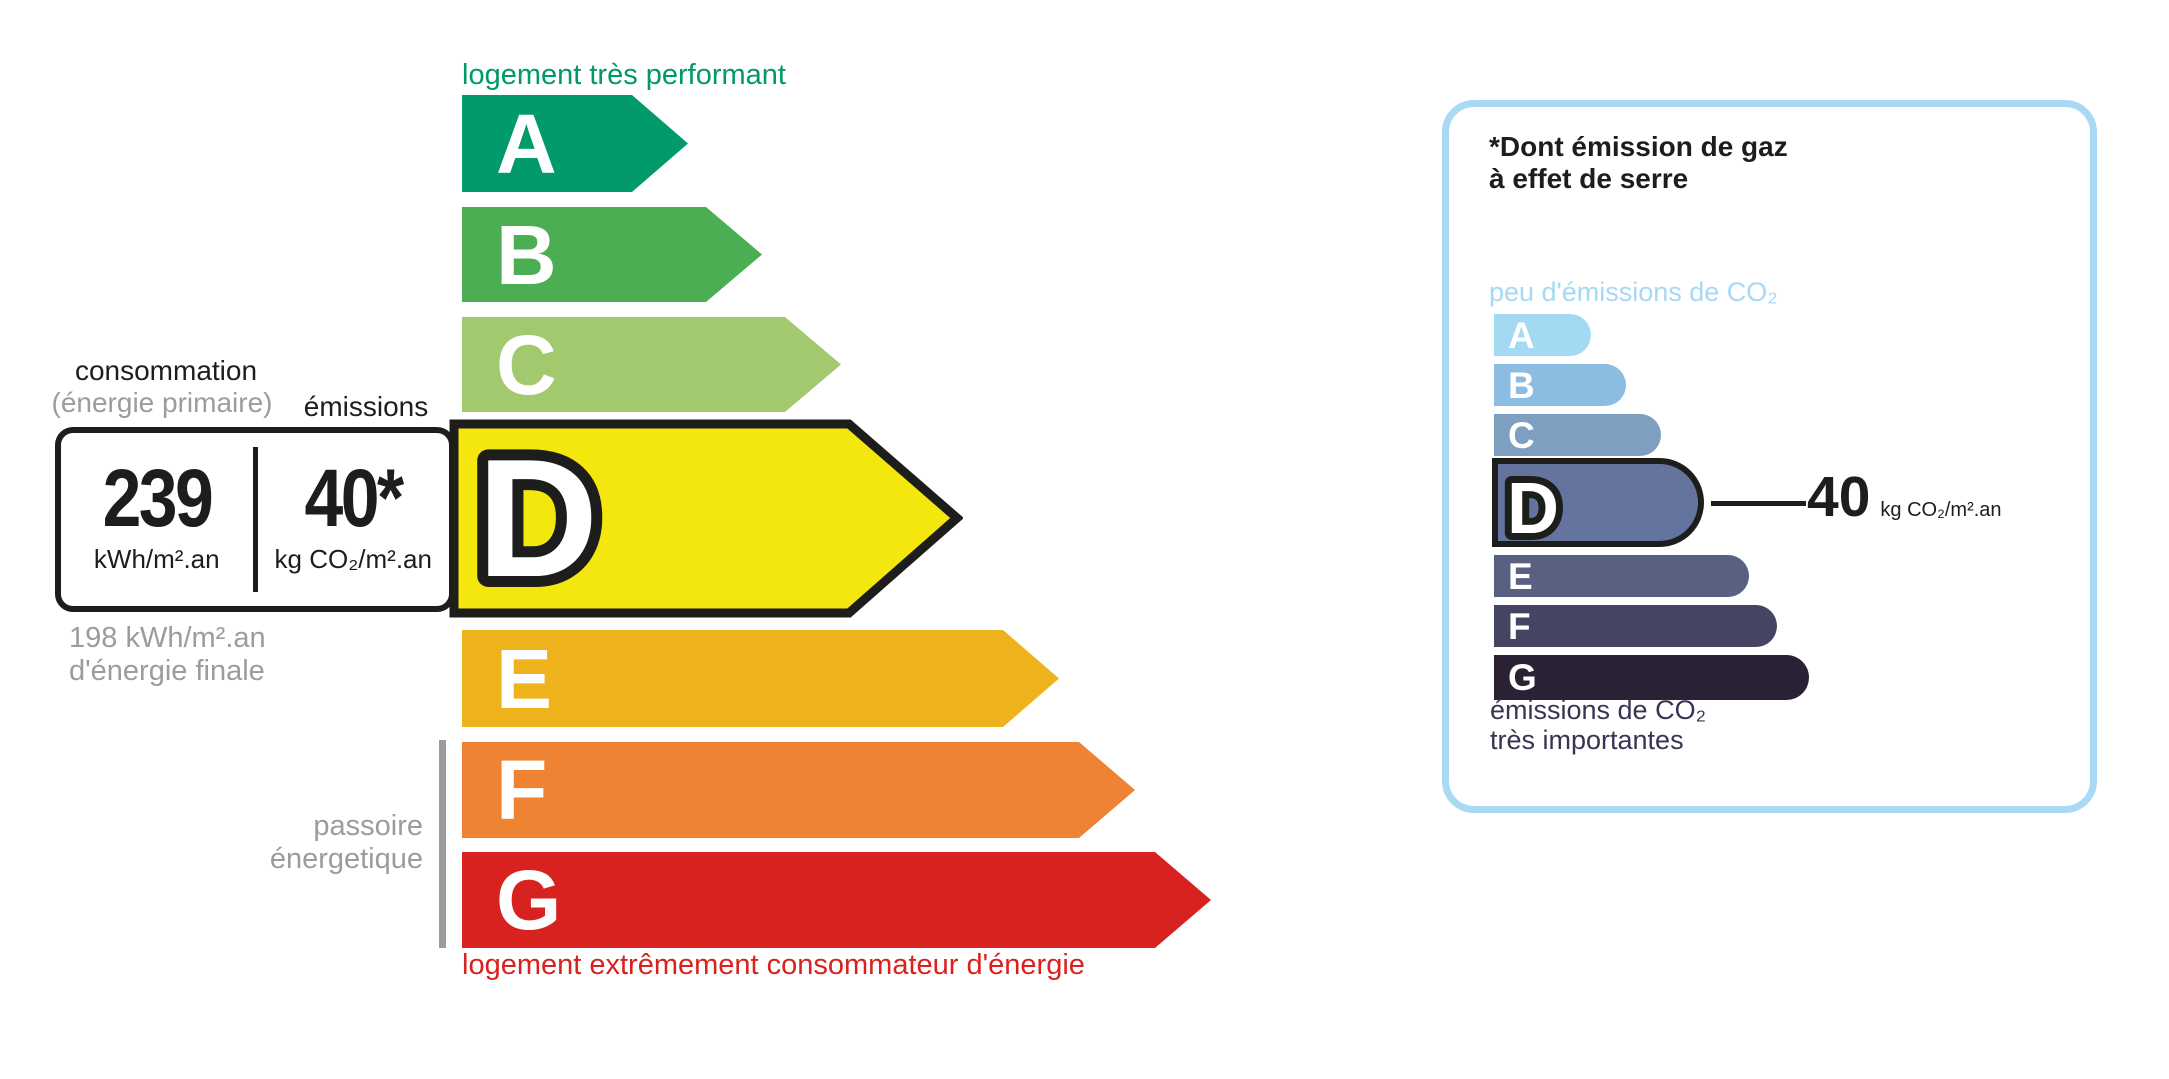  What do you see at coordinates (529, 900) in the screenshot?
I see `energy-class-bar-letter: G` at bounding box center [529, 900].